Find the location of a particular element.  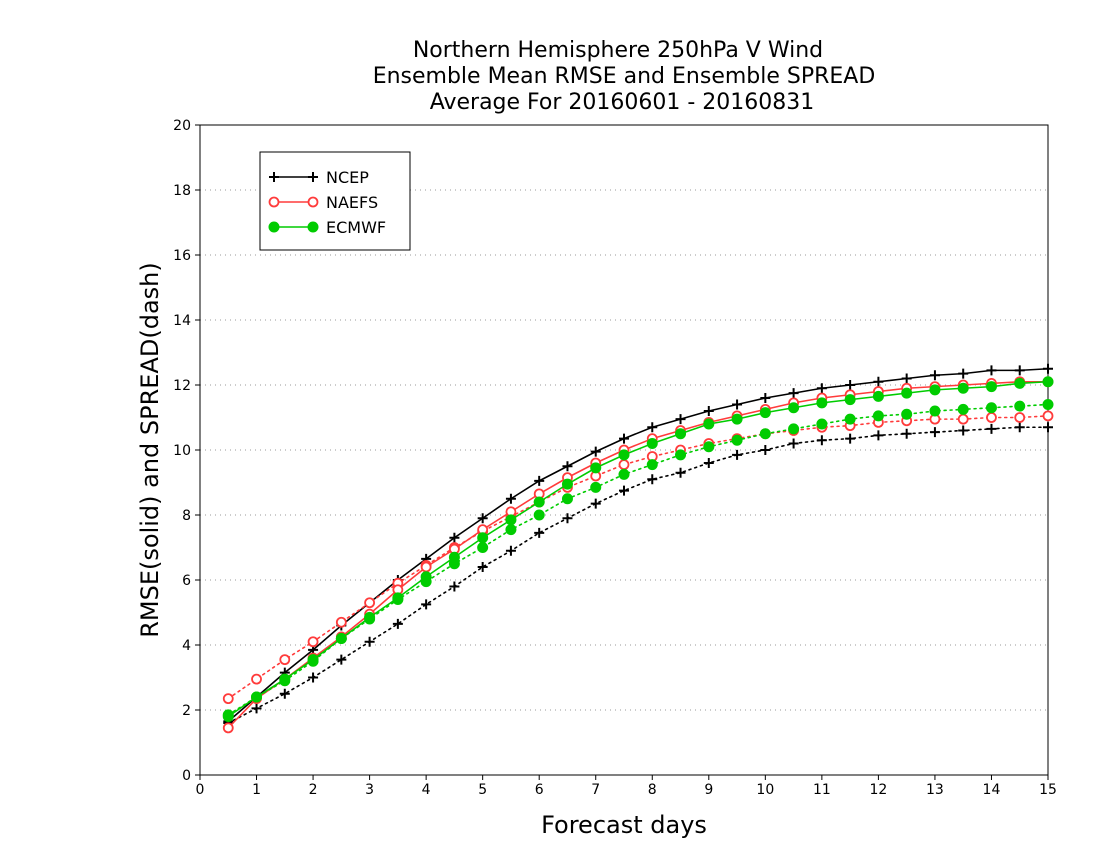

x-tick-label: 15 is located at coordinates (1048, 790).